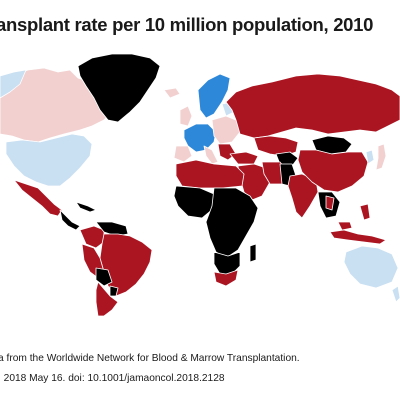 The image size is (400, 400). What do you see at coordinates (214, 96) in the screenshot?
I see `scandinavia-region` at bounding box center [214, 96].